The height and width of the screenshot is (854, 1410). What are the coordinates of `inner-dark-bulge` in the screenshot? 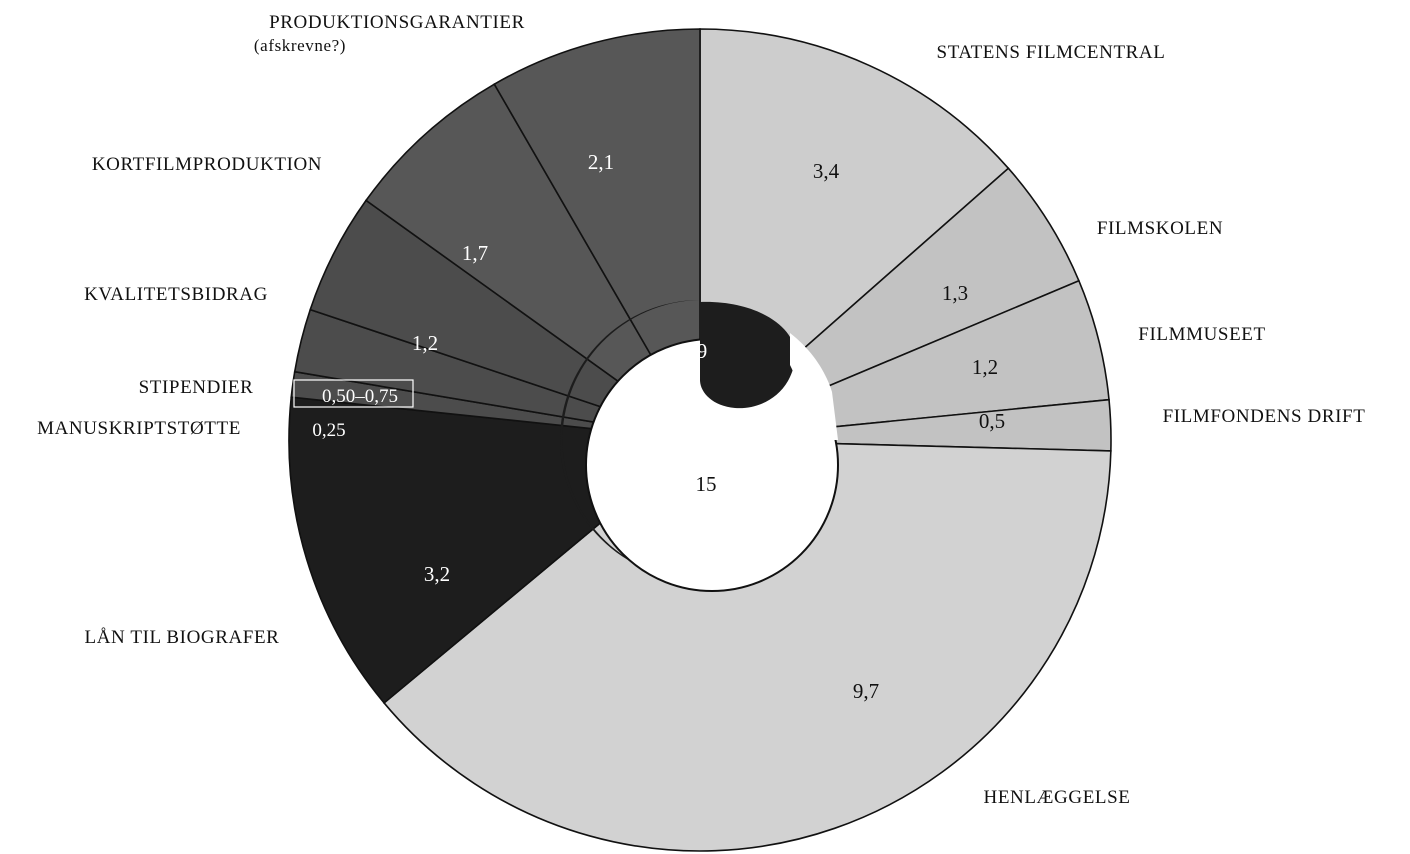 It's located at (748, 355).